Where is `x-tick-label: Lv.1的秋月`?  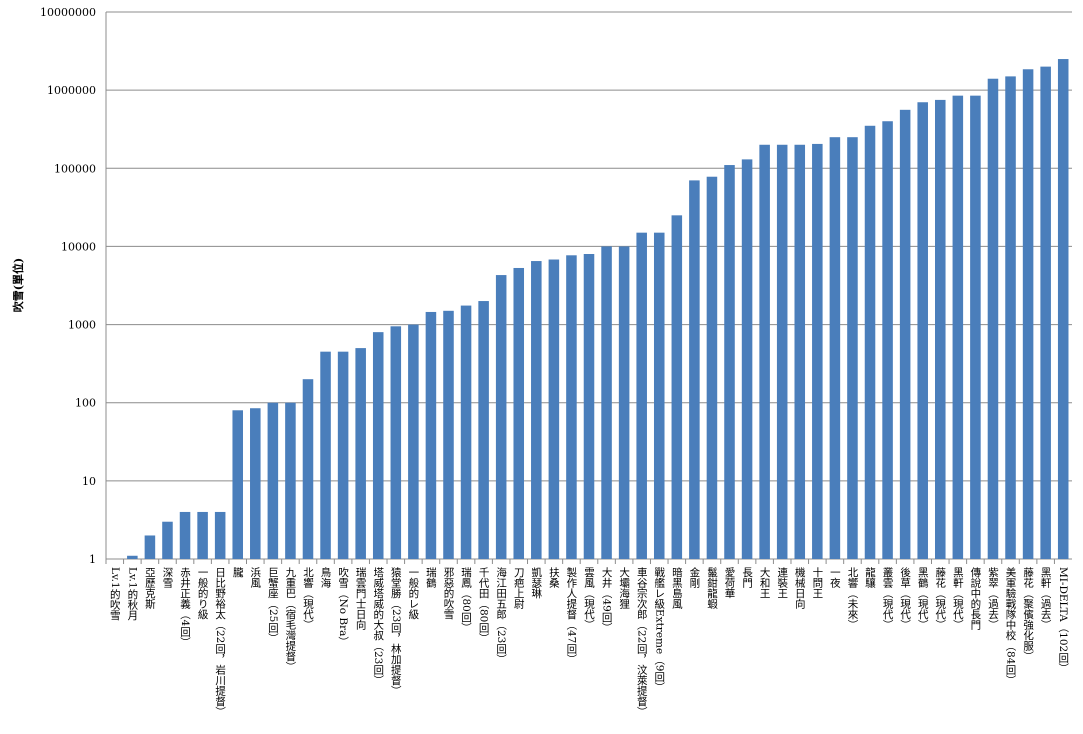
x-tick-label: Lv.1的秋月 is located at coordinates (132, 594).